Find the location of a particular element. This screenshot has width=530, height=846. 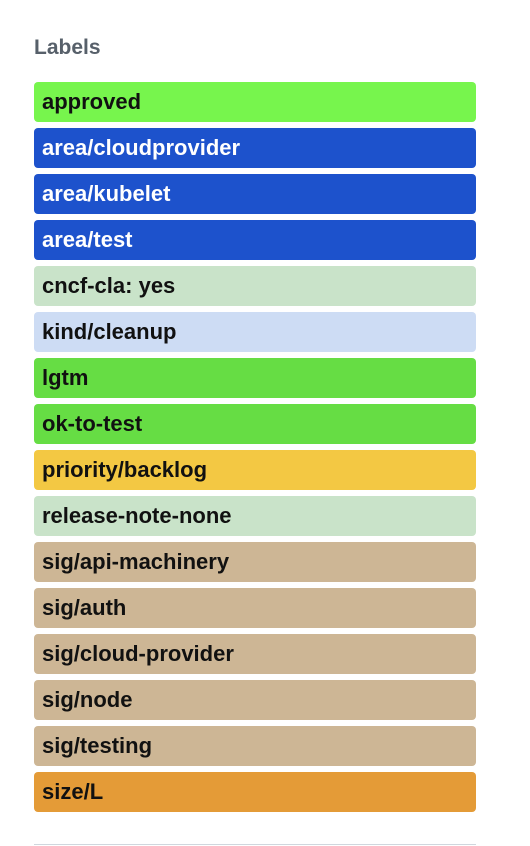

label-sig-cloud-provider: sig/cloud-provider is located at coordinates (255, 654).